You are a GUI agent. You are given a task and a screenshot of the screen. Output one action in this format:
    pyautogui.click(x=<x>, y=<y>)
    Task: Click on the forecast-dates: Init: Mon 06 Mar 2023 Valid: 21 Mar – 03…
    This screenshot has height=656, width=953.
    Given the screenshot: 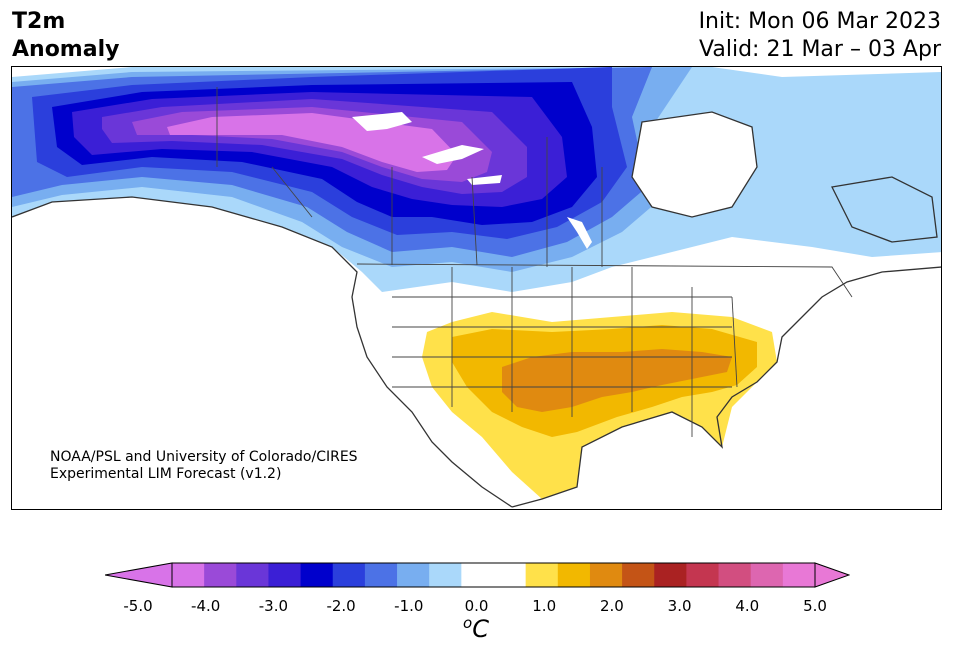 What is the action you would take?
    pyautogui.click(x=820, y=36)
    